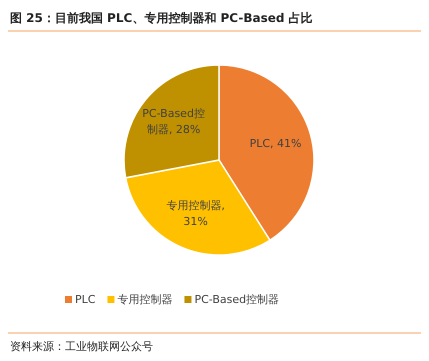 Image resolution: width=429 pixels, height=361 pixels. Describe the element at coordinates (275, 144) in the screenshot. I see `data-label: PLC, 41%` at that location.